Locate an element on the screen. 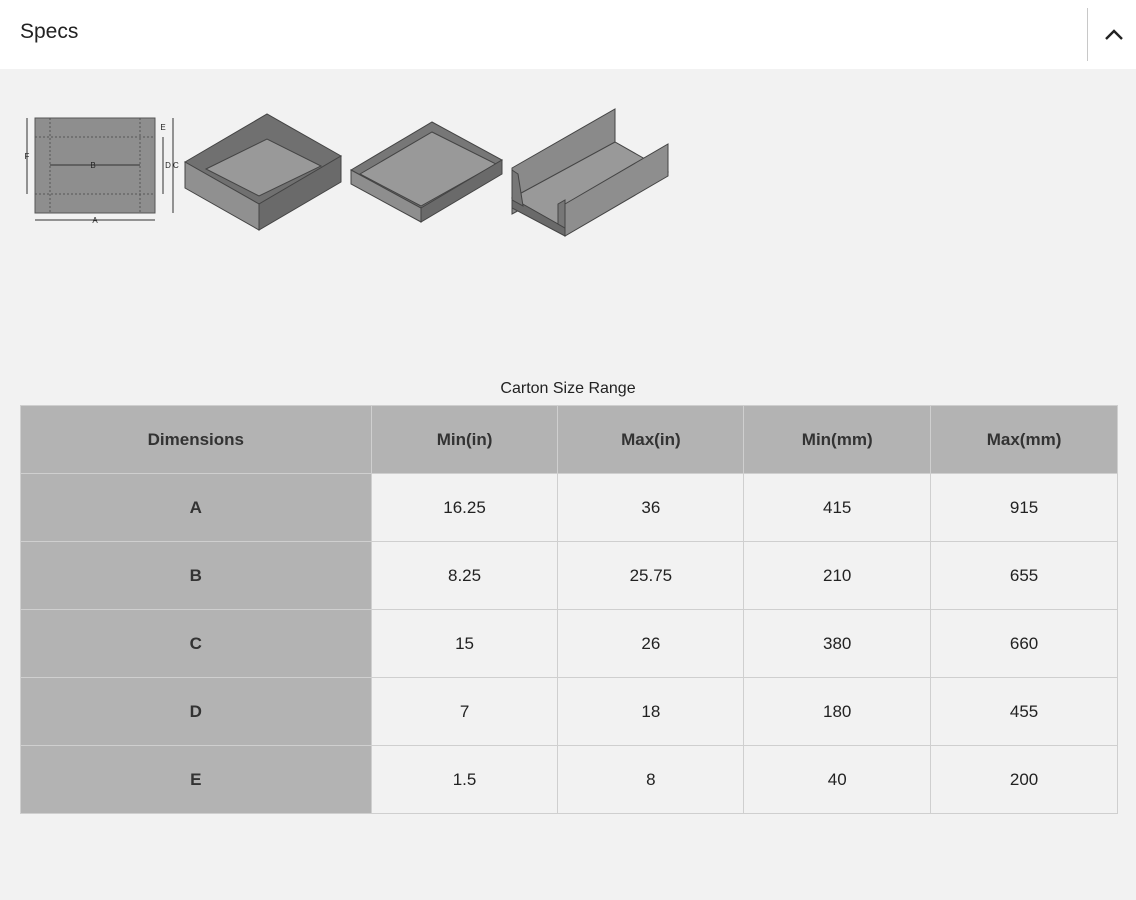 The height and width of the screenshot is (900, 1136). table-row: D 7 18 180 455 is located at coordinates (569, 711).